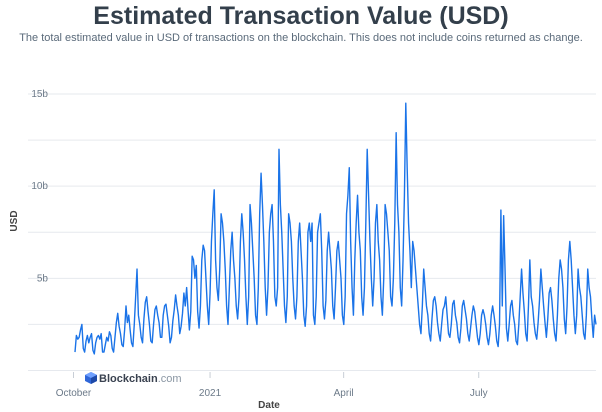  I want to click on x-tick-label: July, so click(479, 393).